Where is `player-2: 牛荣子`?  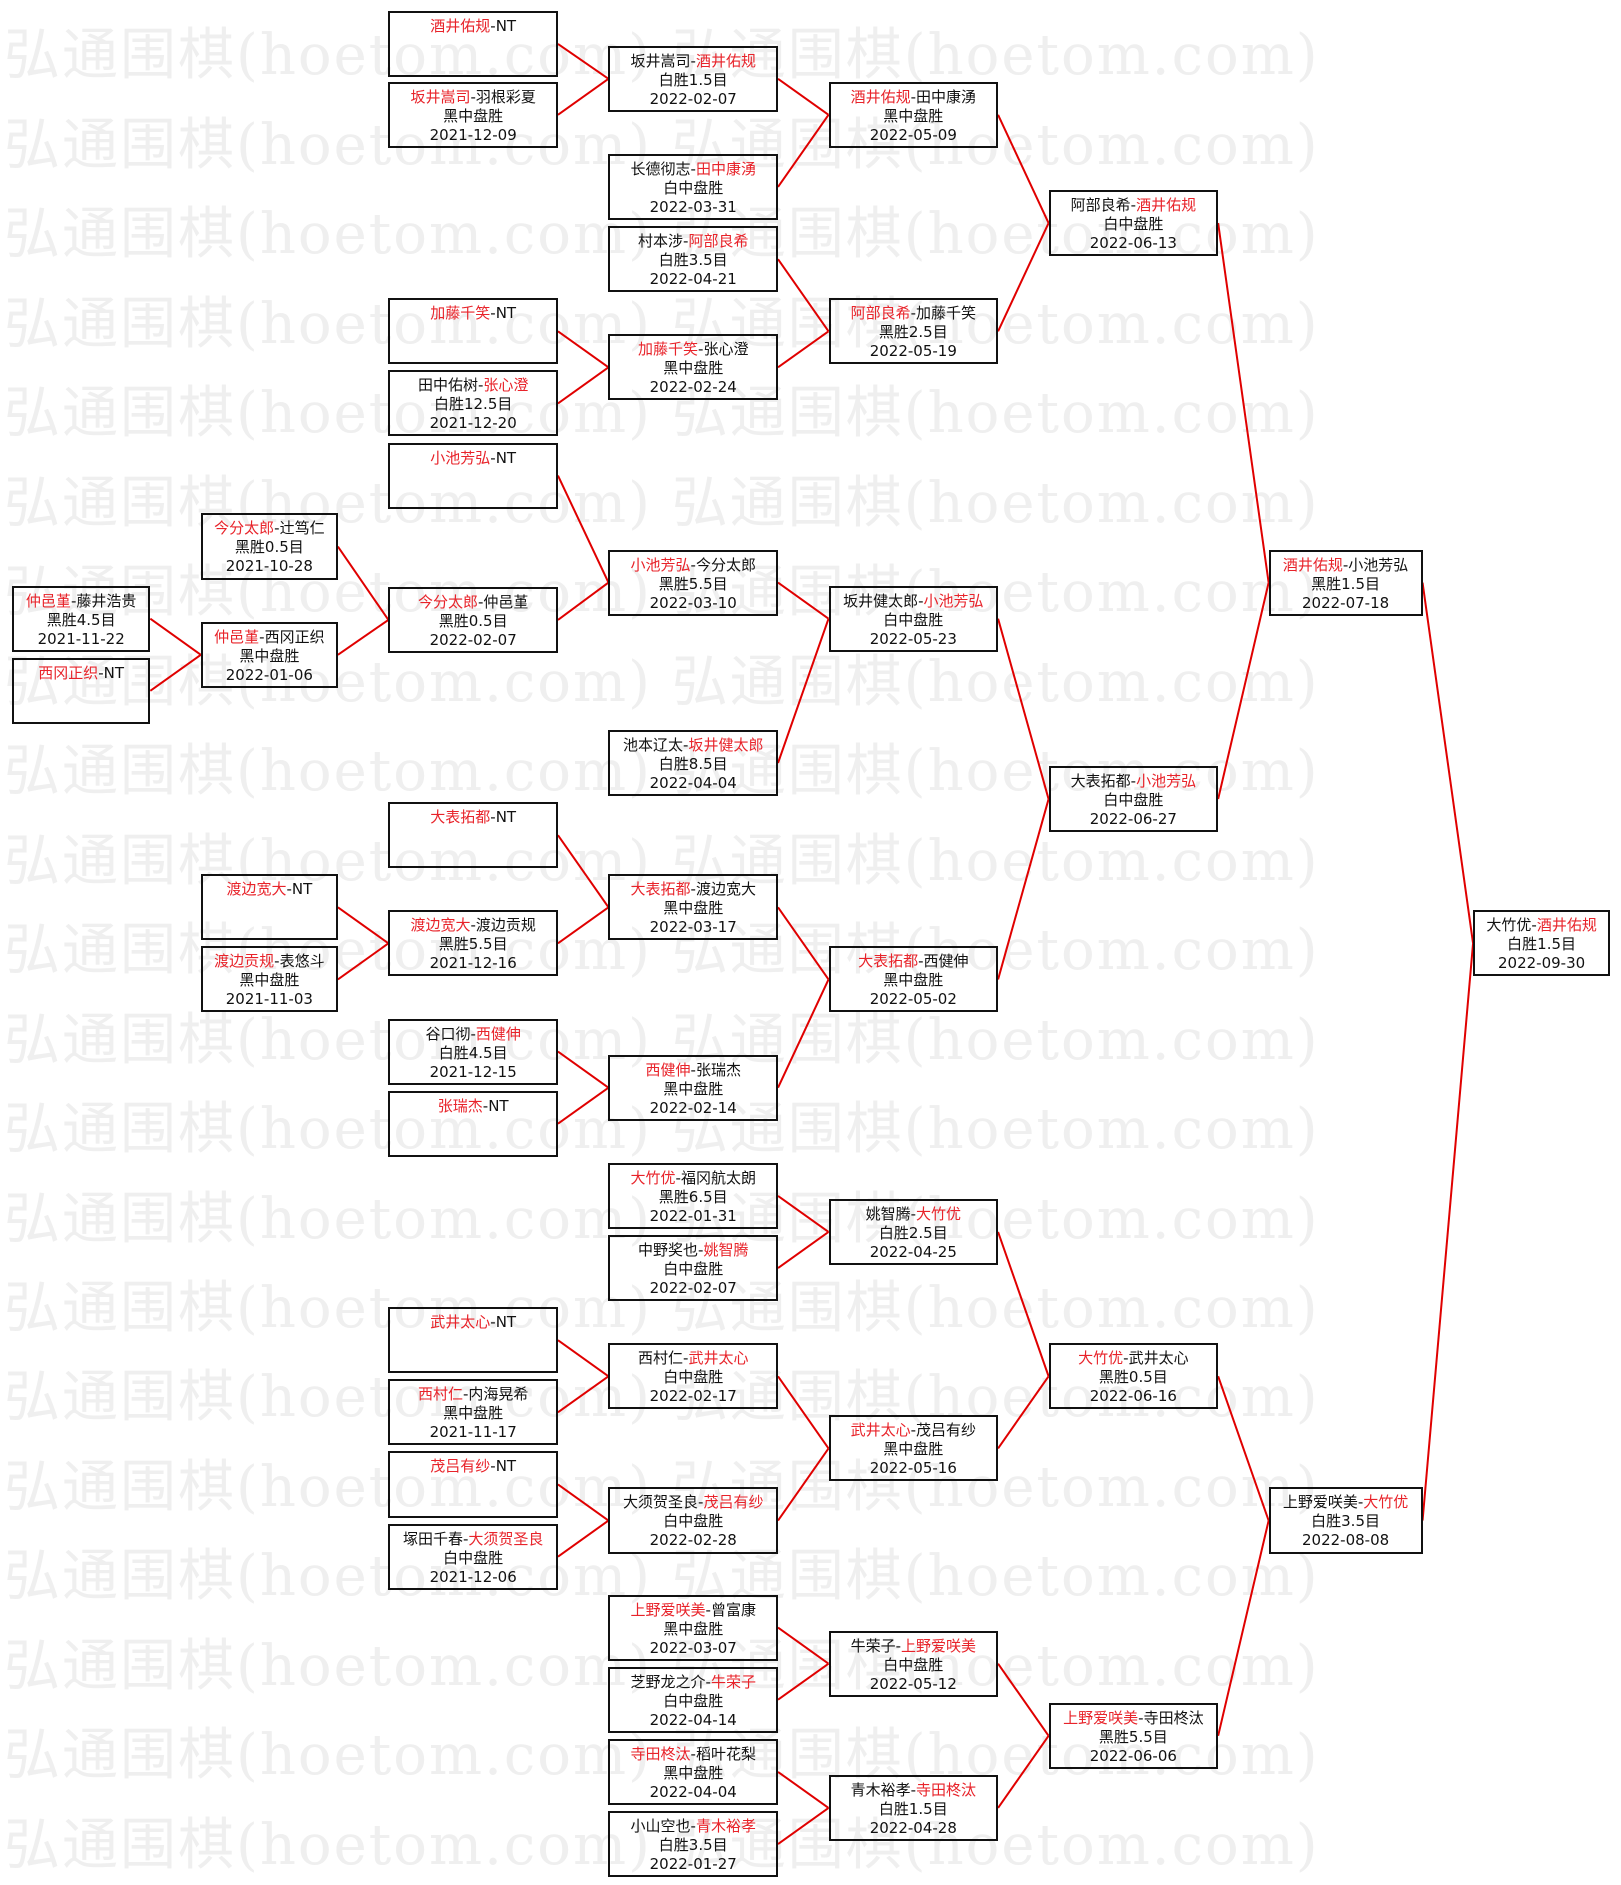 player-2: 牛荣子 is located at coordinates (733, 1681).